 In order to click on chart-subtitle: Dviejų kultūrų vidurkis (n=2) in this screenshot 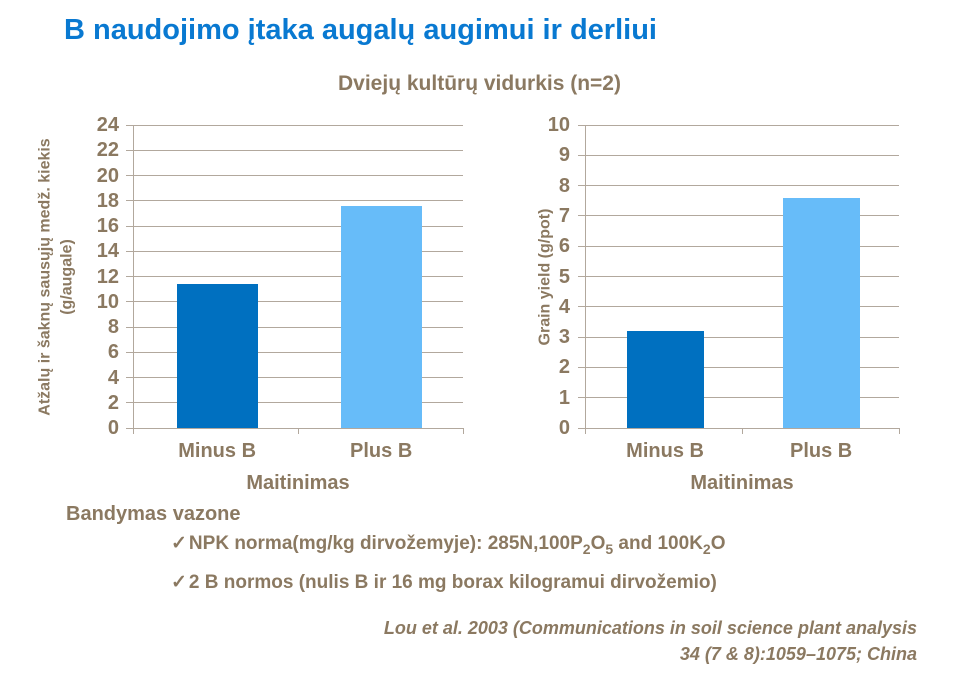, I will do `click(479, 83)`.